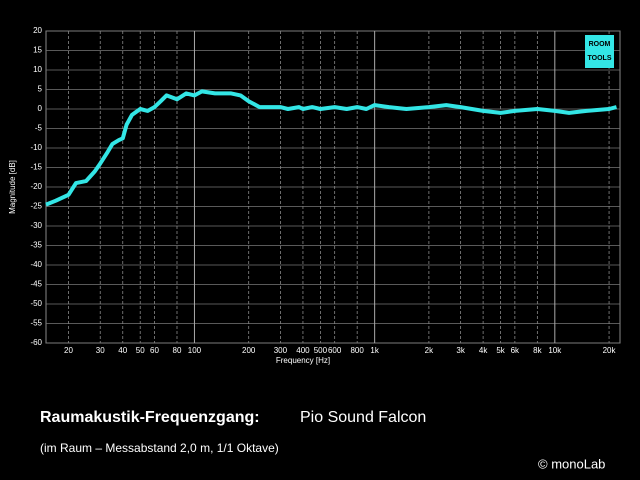 Image resolution: width=640 pixels, height=480 pixels. Describe the element at coordinates (36, 303) in the screenshot. I see `y-tick-label: -50` at that location.